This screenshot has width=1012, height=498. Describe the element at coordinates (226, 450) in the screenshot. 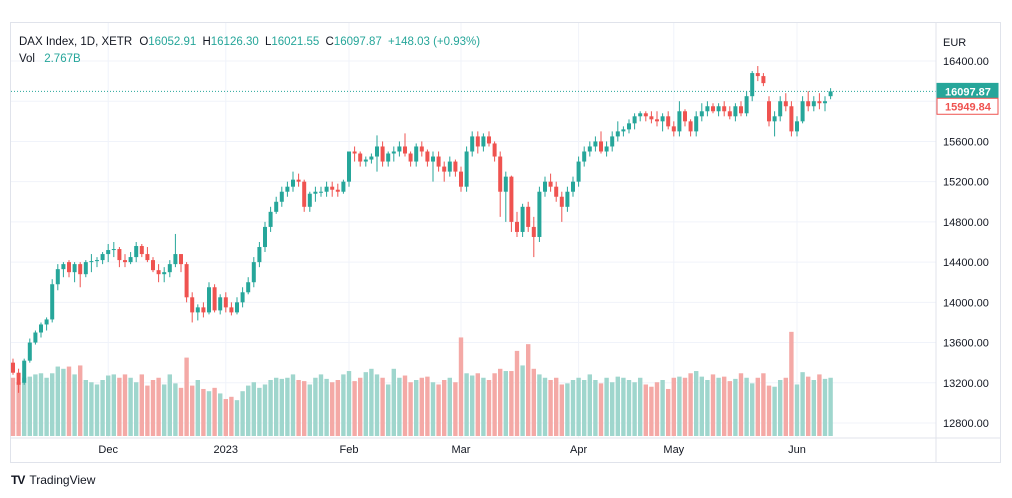

I see `x-tick-label: 2023` at that location.